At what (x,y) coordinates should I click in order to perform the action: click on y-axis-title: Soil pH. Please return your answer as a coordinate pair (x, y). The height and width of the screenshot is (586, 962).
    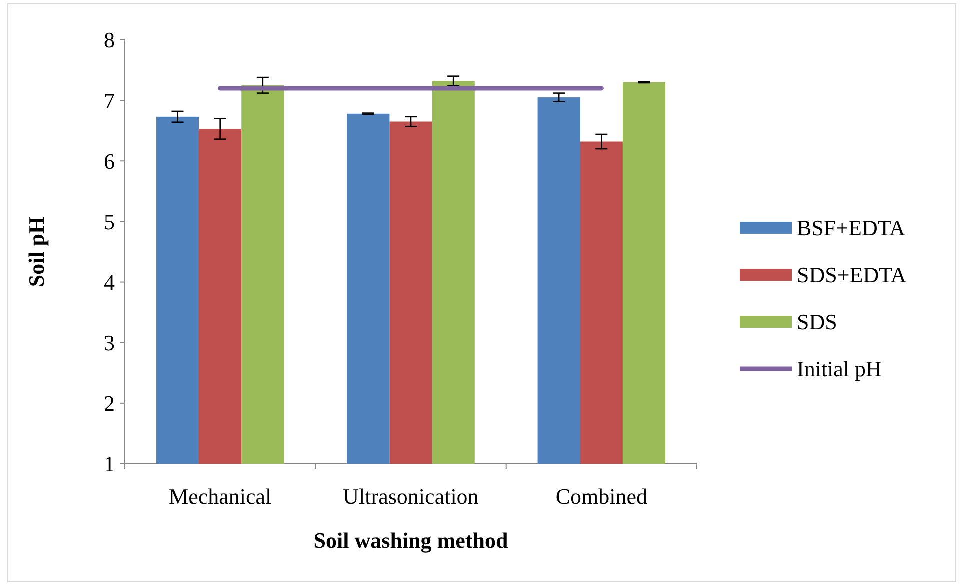
    Looking at the image, I should click on (36, 252).